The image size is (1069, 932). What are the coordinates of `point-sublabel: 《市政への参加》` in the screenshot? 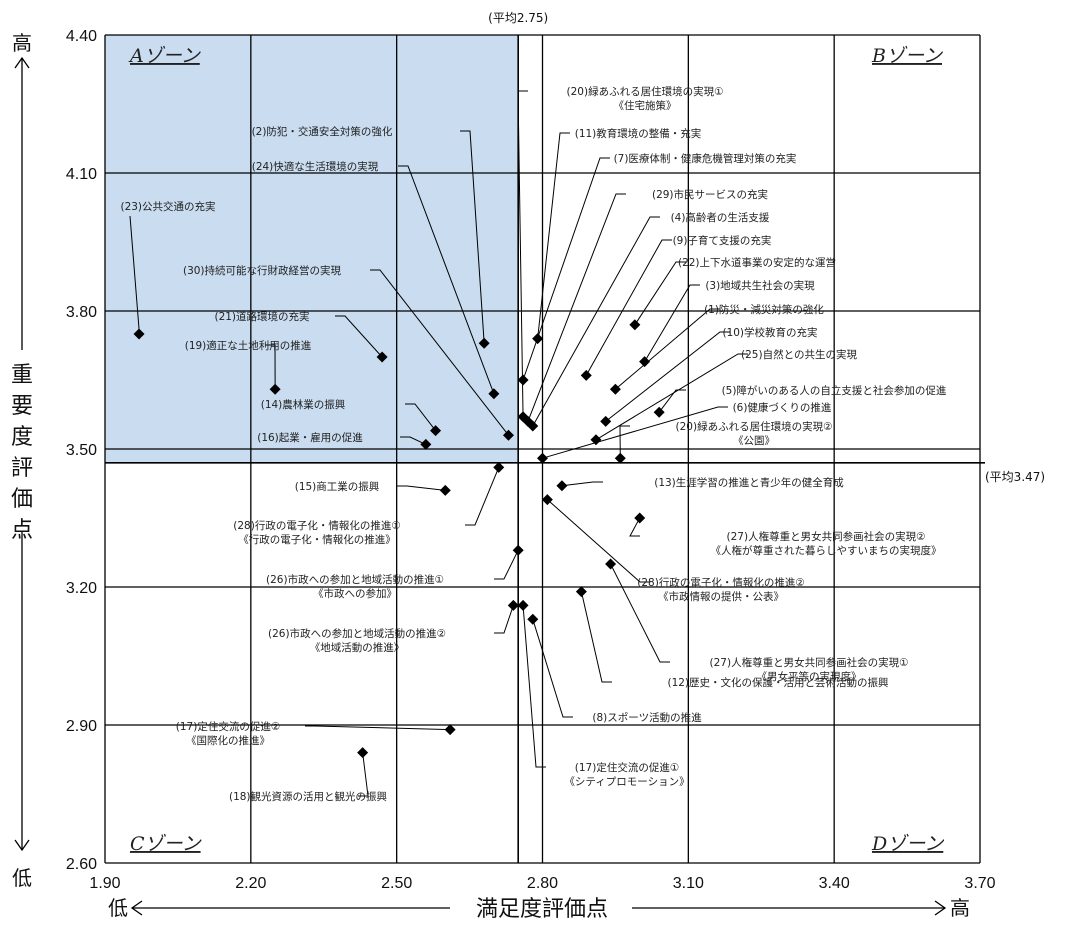 It's located at (355, 593).